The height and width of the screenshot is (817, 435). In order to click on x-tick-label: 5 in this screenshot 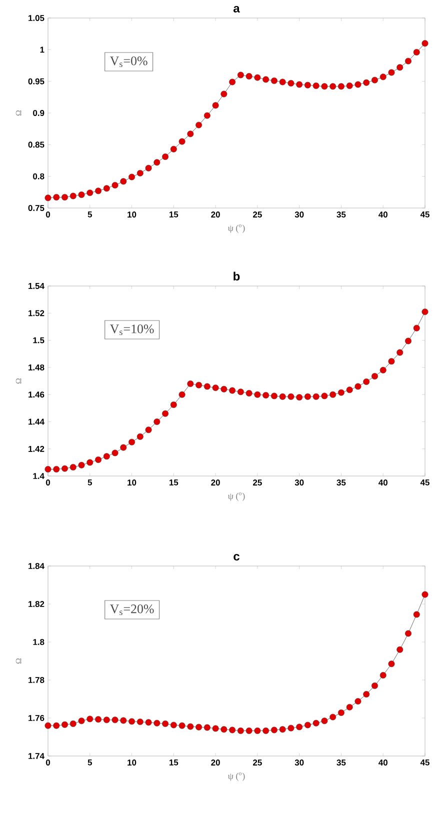, I will do `click(90, 763)`.